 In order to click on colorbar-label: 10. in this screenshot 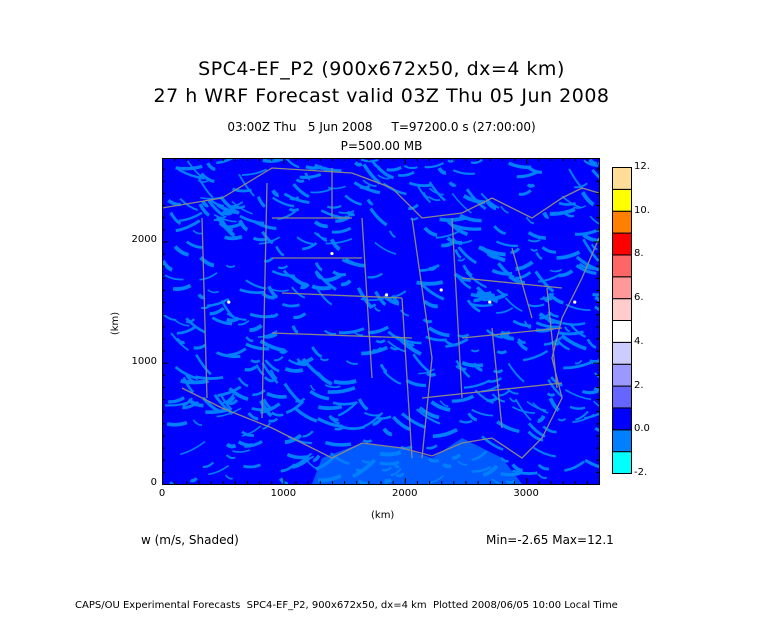, I will do `click(642, 210)`.